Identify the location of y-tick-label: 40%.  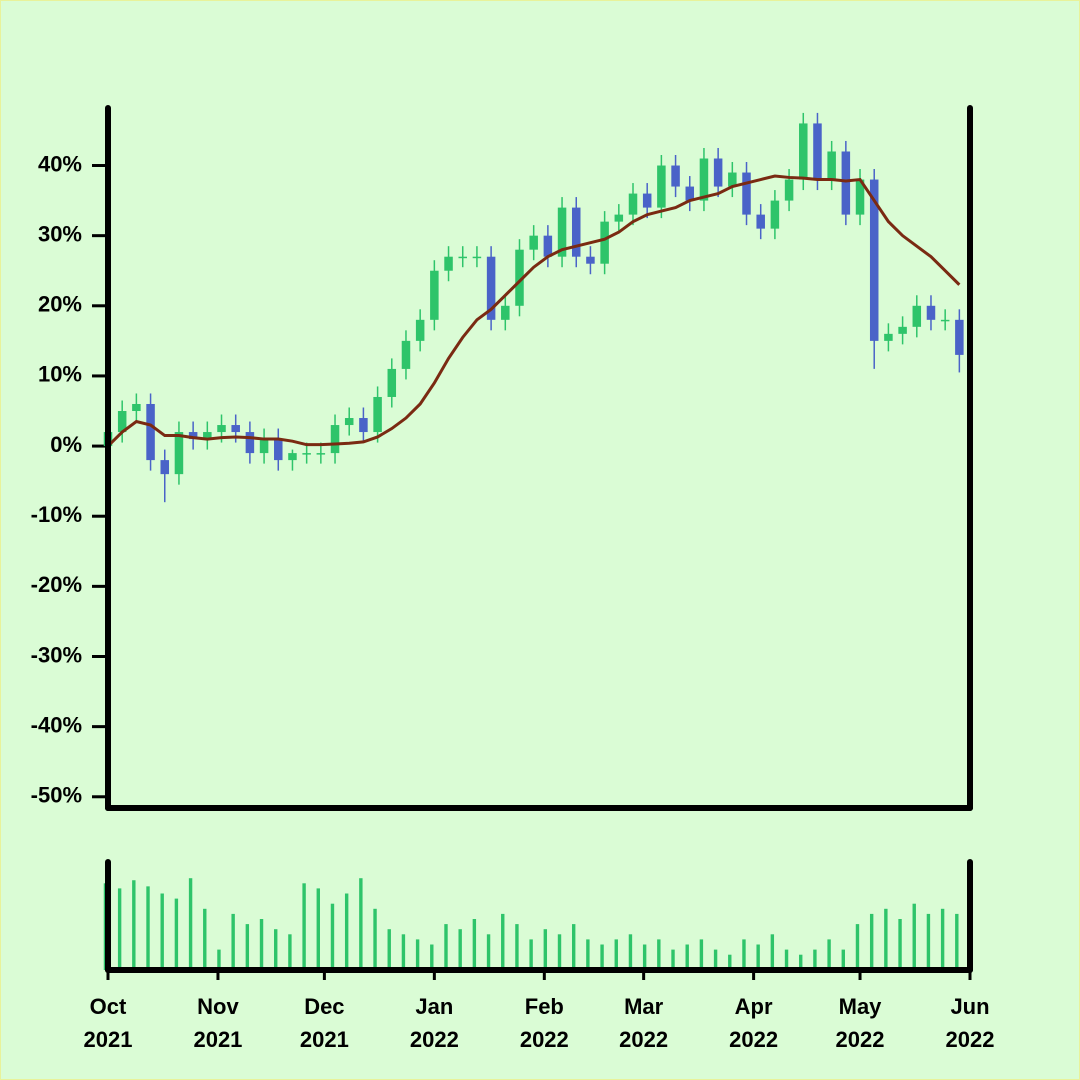
(60, 163).